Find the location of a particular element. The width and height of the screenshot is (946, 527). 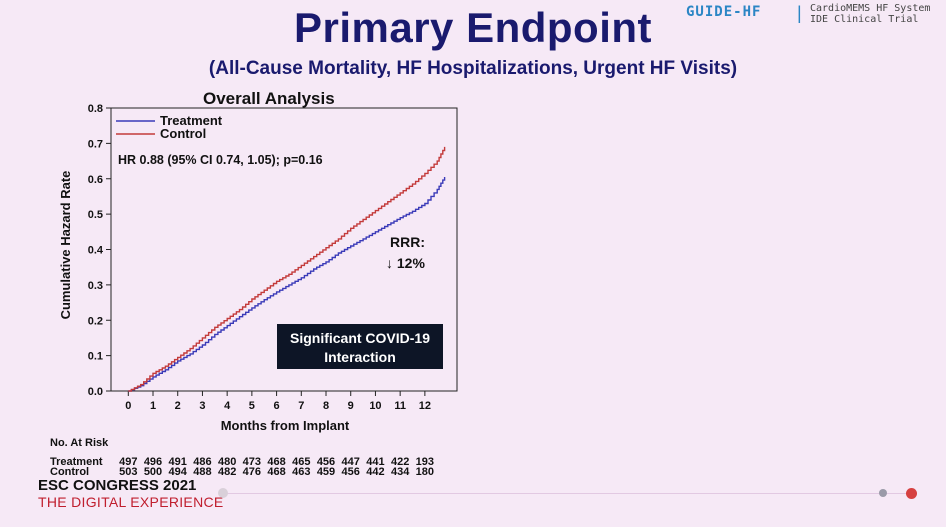

x-tick-label: 5 is located at coordinates (252, 406).